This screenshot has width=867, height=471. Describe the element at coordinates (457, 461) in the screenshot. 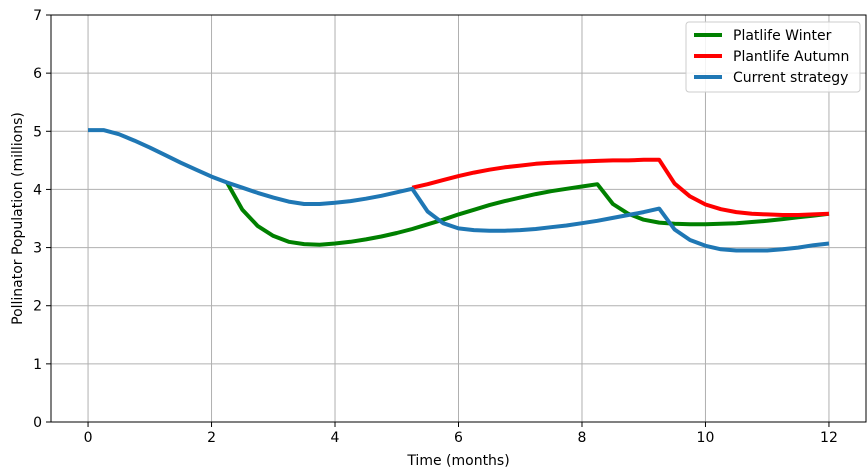

I see `x-axis-label: Time (months)` at that location.